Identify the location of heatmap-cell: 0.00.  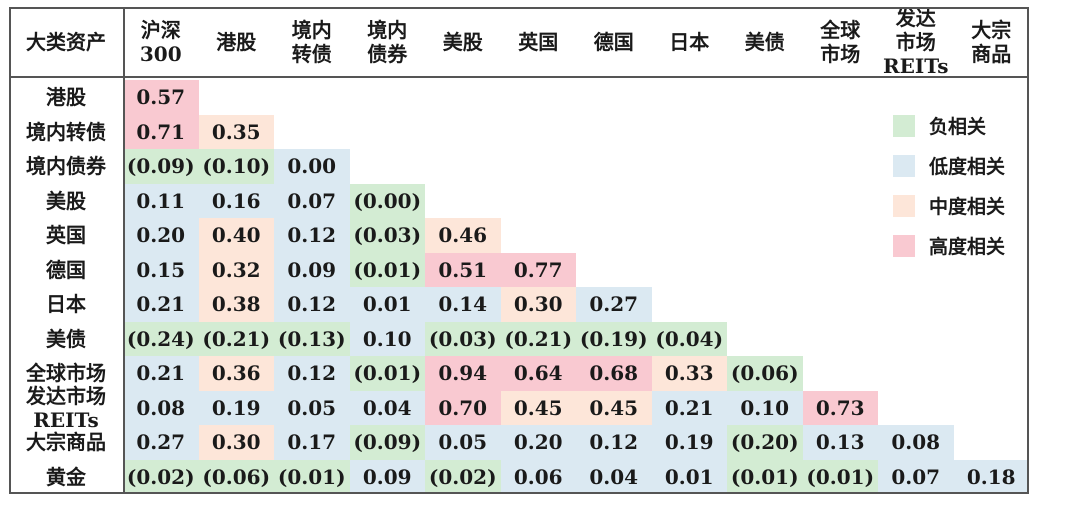
(312, 166).